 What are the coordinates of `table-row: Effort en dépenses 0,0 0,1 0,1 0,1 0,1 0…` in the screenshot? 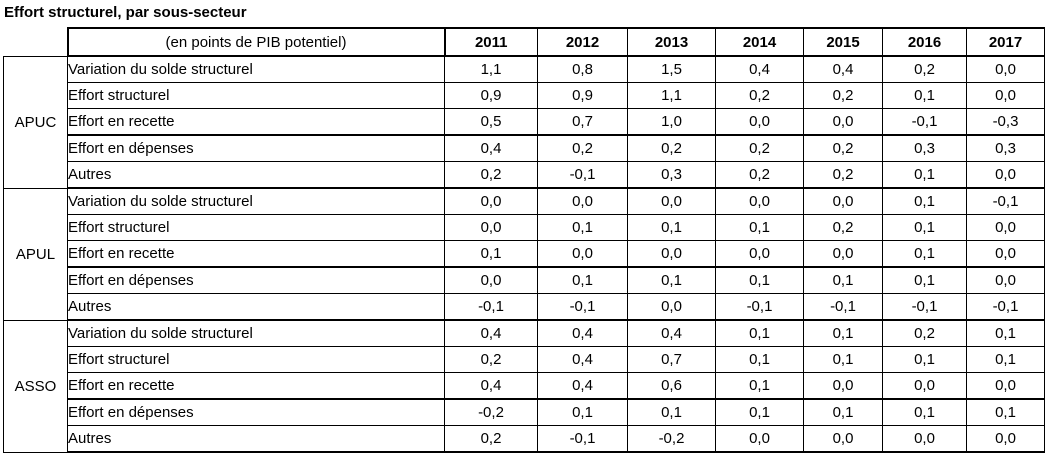 It's located at (524, 280).